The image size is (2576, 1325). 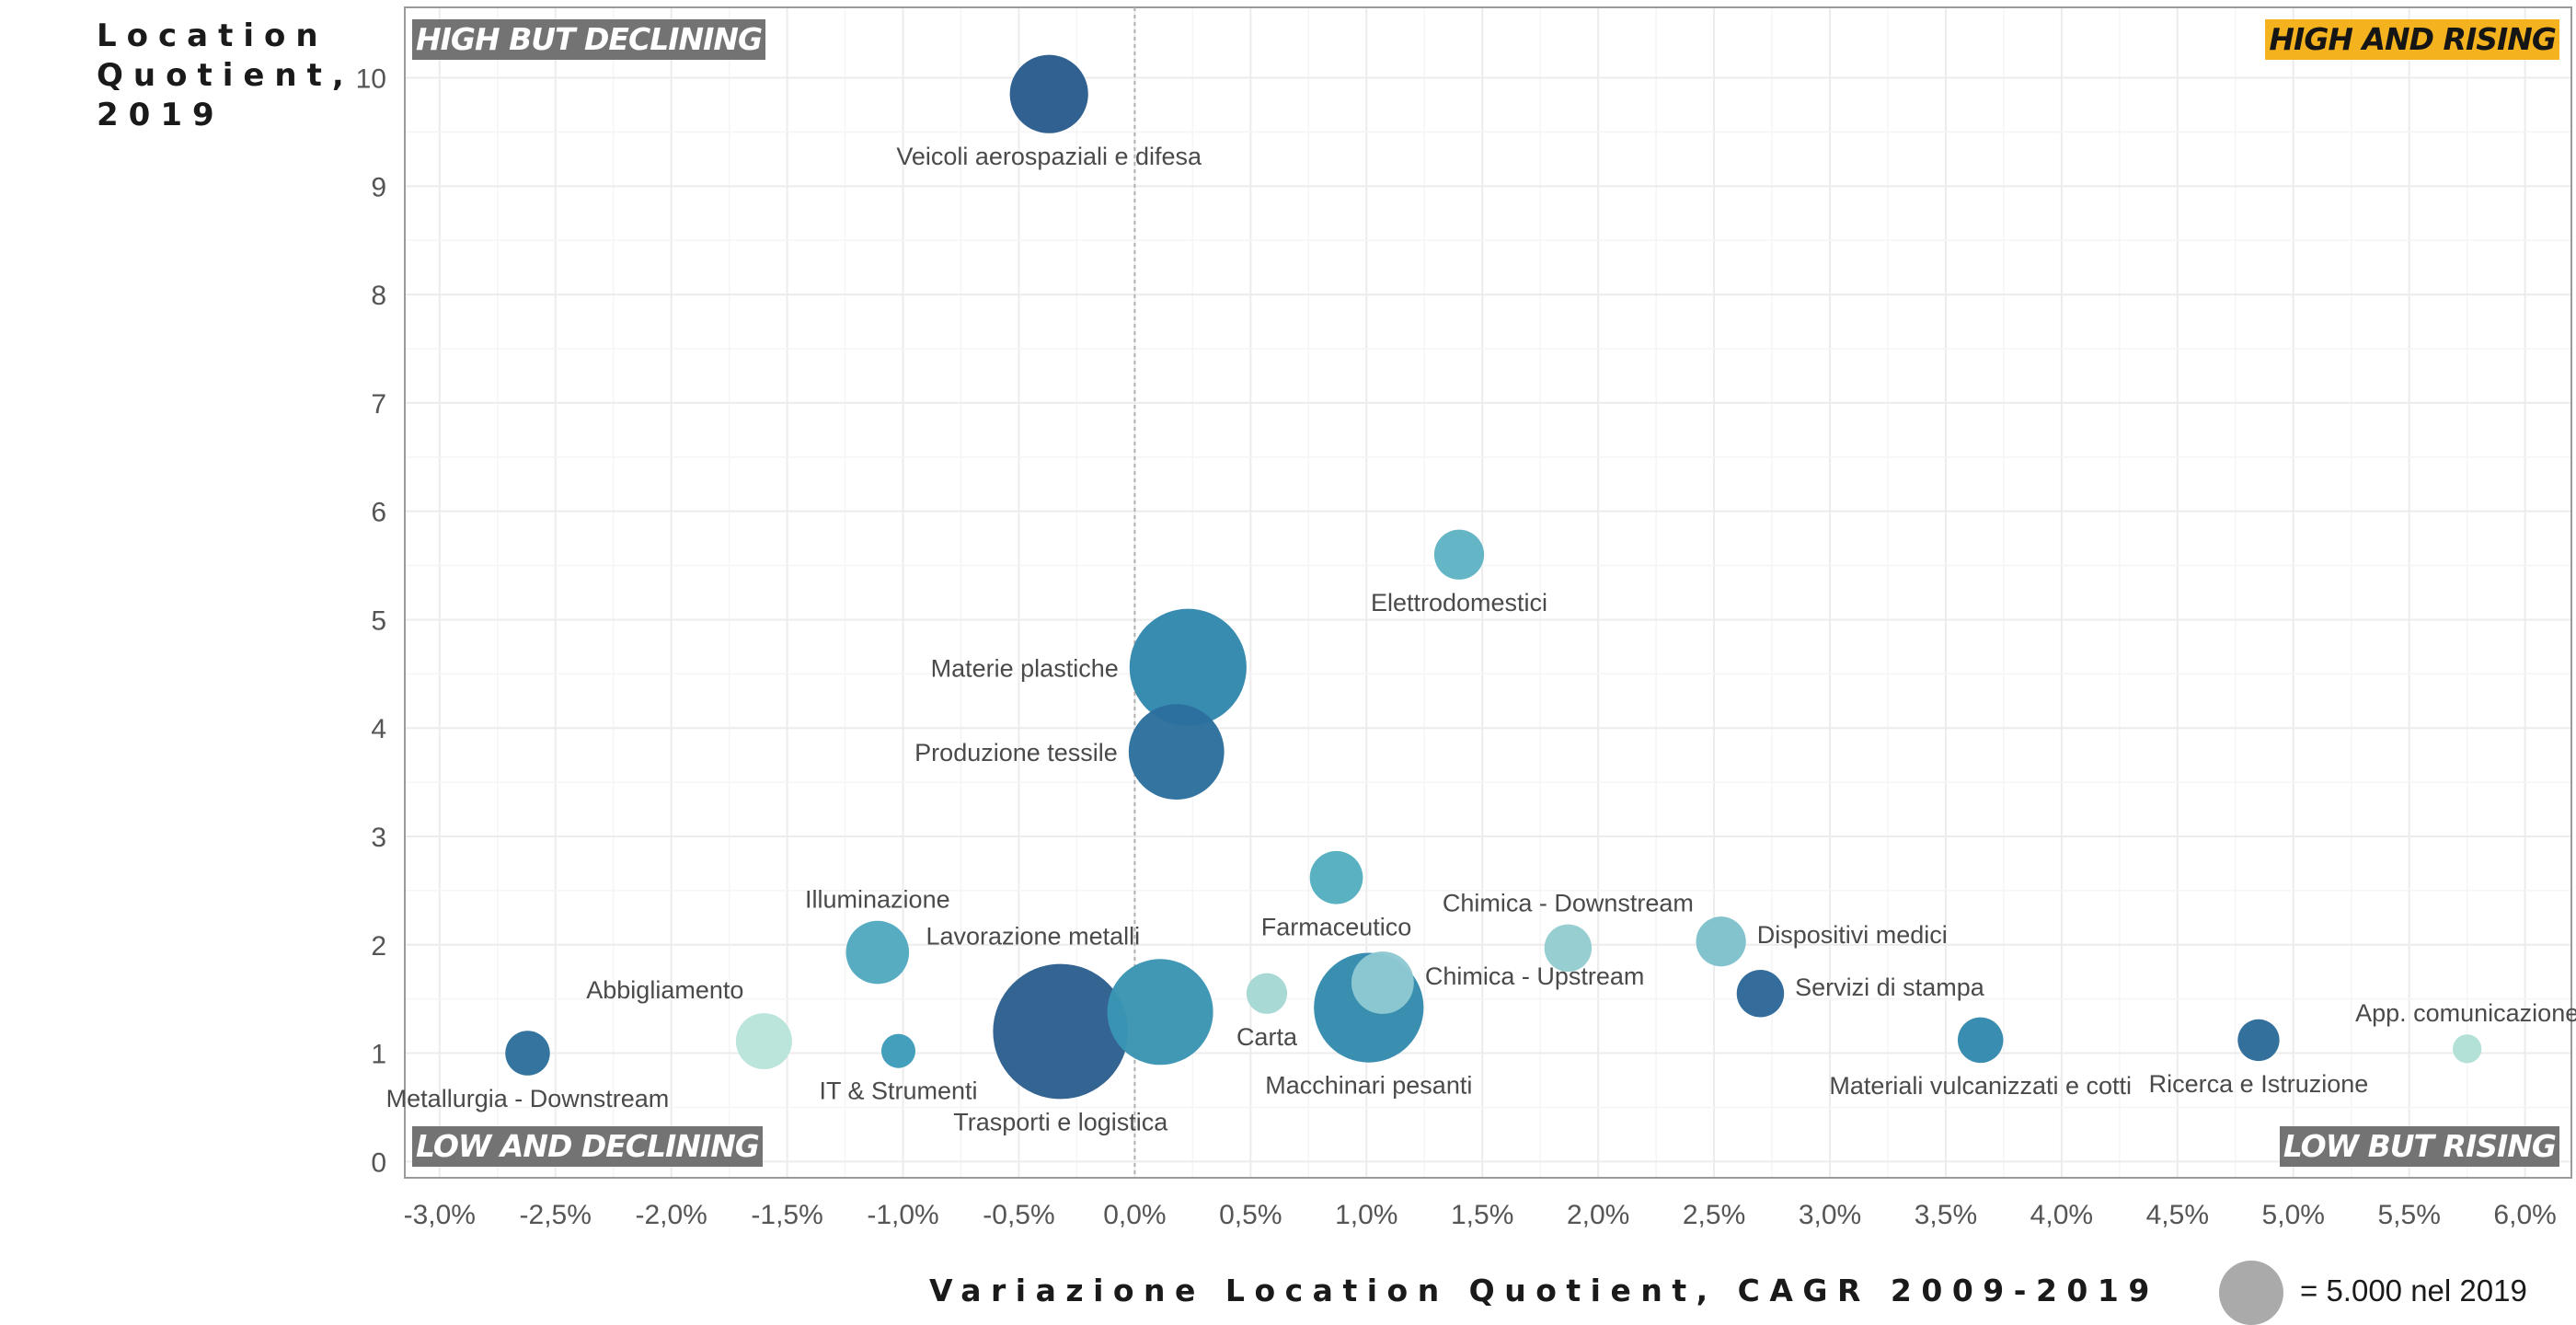 I want to click on bubble-label: Metallurgia - Downstream, so click(x=528, y=1098).